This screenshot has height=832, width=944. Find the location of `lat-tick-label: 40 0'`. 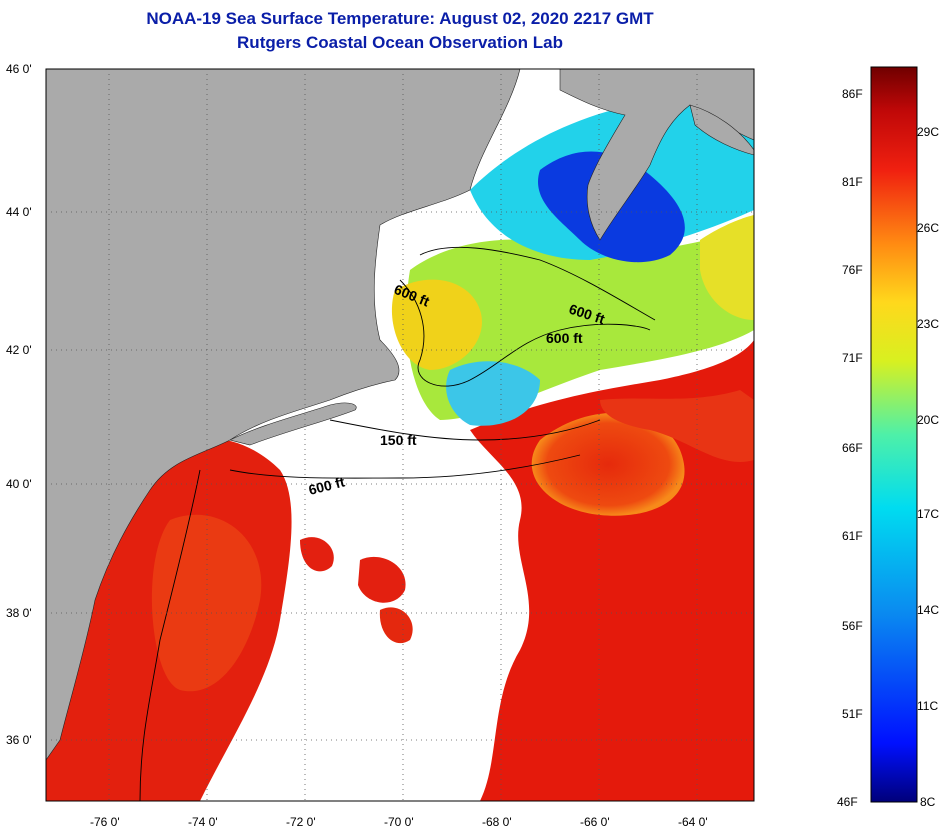

lat-tick-label: 40 0' is located at coordinates (19, 484).